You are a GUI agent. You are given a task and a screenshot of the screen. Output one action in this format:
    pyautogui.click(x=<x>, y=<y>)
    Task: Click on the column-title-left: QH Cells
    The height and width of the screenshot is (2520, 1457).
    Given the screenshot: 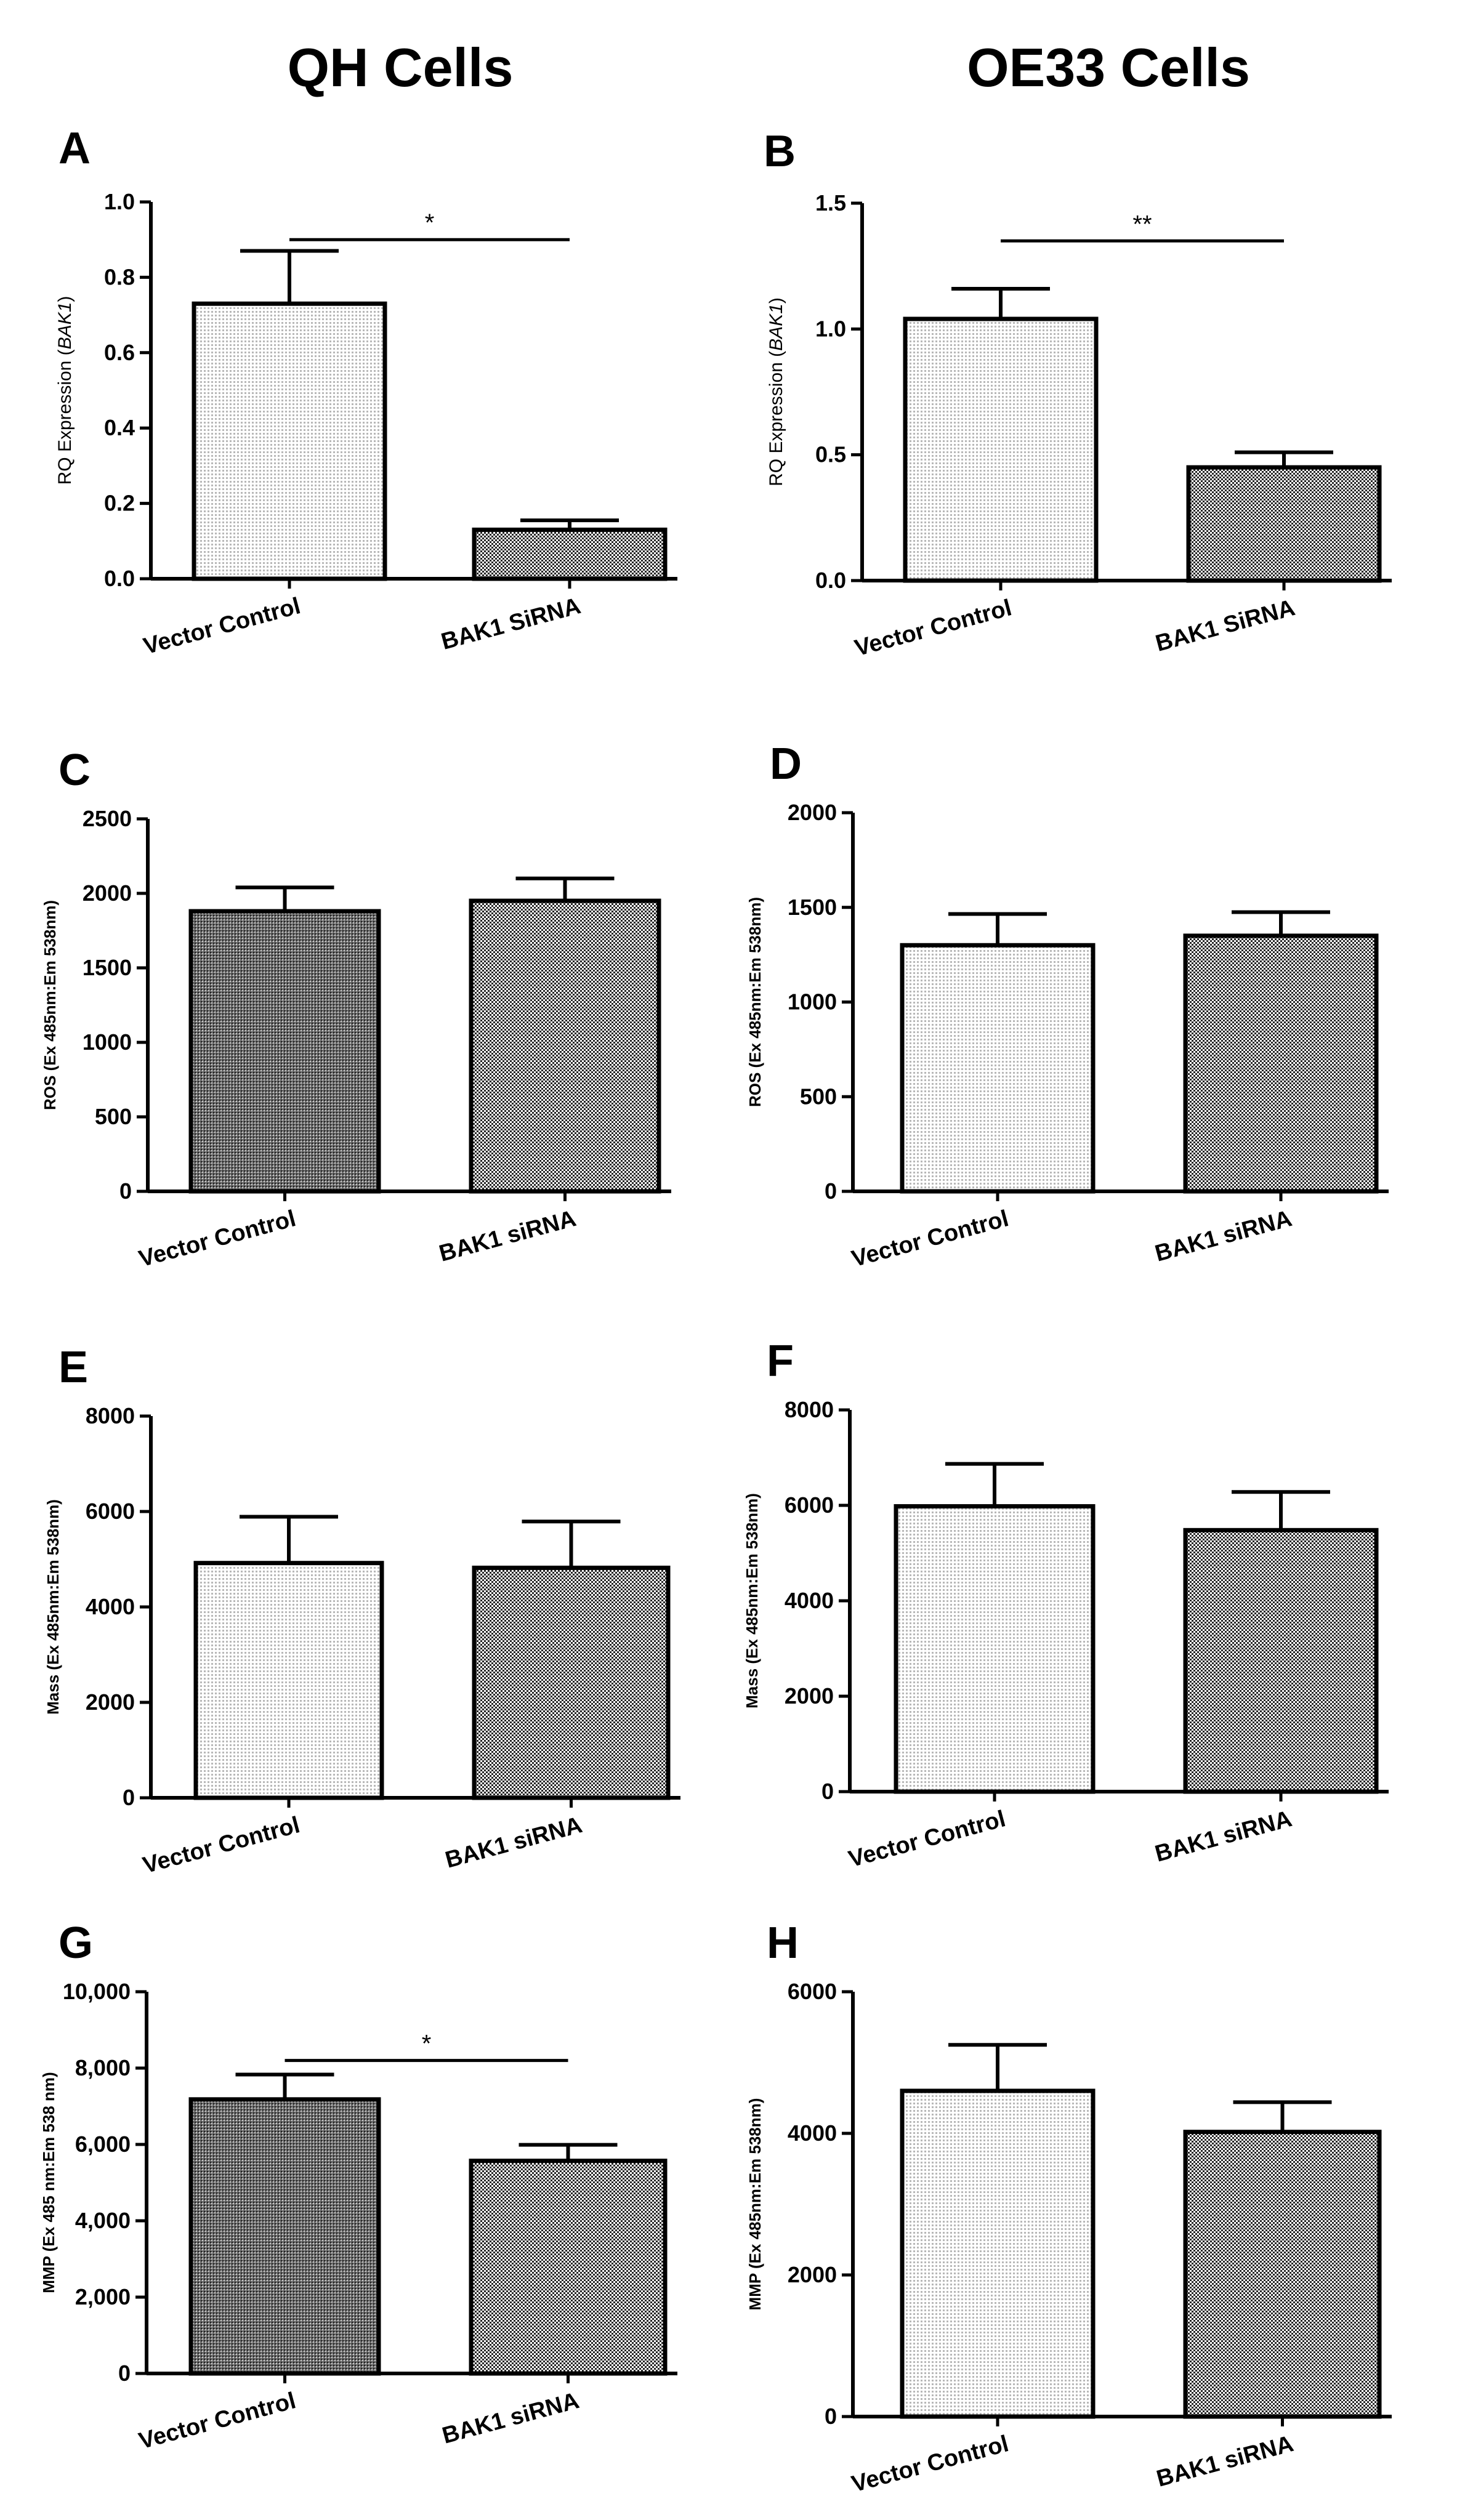 What is the action you would take?
    pyautogui.click(x=401, y=67)
    